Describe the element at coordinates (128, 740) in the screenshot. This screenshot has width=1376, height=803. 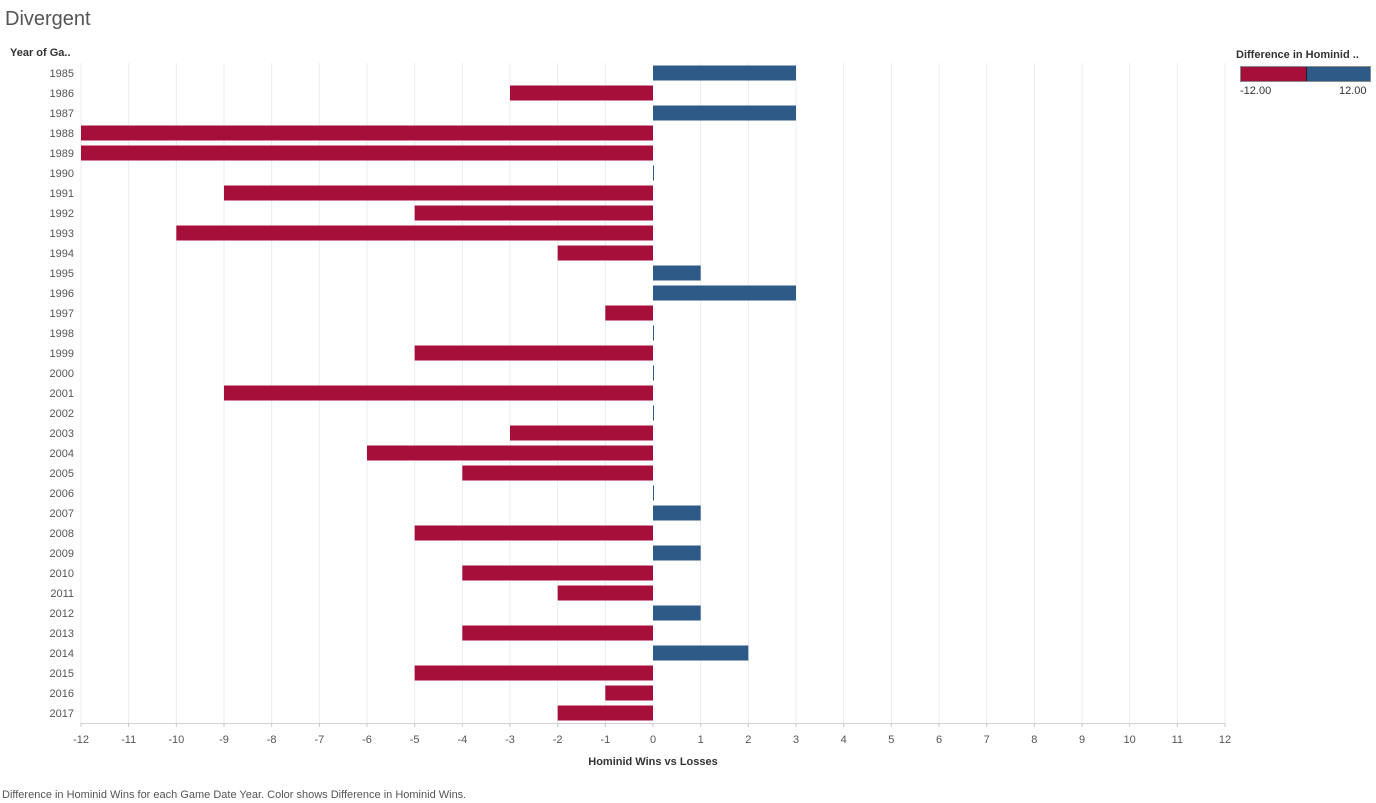
I see `x-tick-label: -11` at that location.